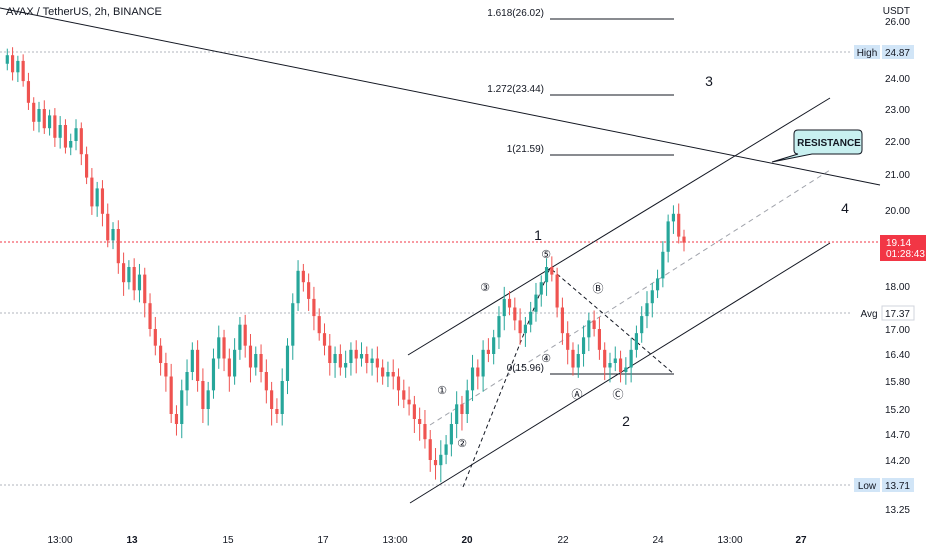 This screenshot has width=932, height=550. Describe the element at coordinates (897, 142) in the screenshot. I see `y-tick: 22.00` at that location.